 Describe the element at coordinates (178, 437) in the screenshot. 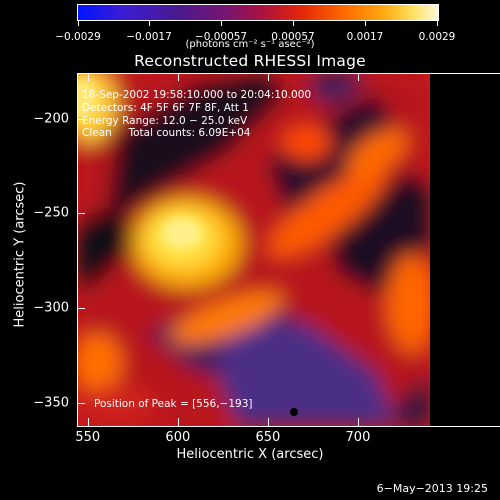

I see `x-tick-label: 600` at that location.